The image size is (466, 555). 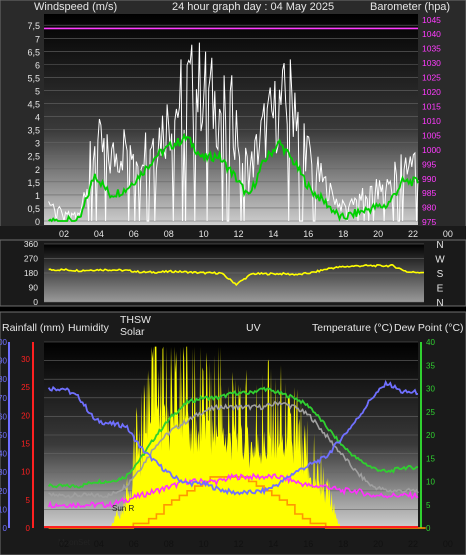 What do you see at coordinates (428, 528) in the screenshot?
I see `temperature-tick-label: 0` at bounding box center [428, 528].